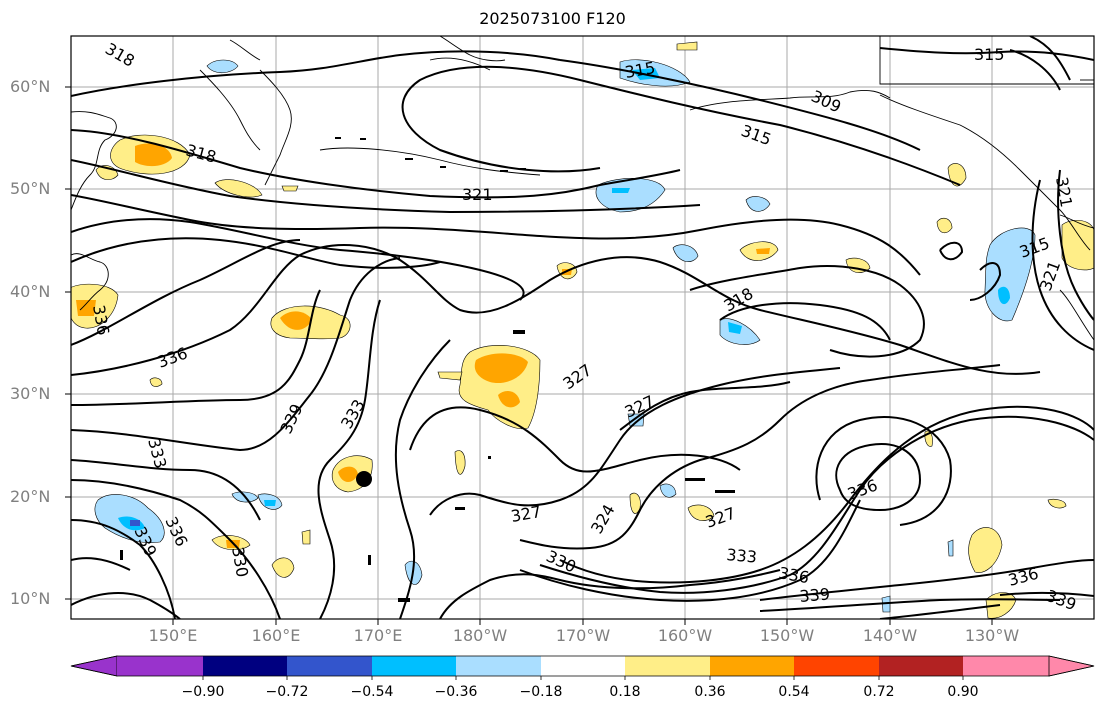 The width and height of the screenshot is (1105, 712). What do you see at coordinates (890, 635) in the screenshot?
I see `lon-label: 140°W` at bounding box center [890, 635].